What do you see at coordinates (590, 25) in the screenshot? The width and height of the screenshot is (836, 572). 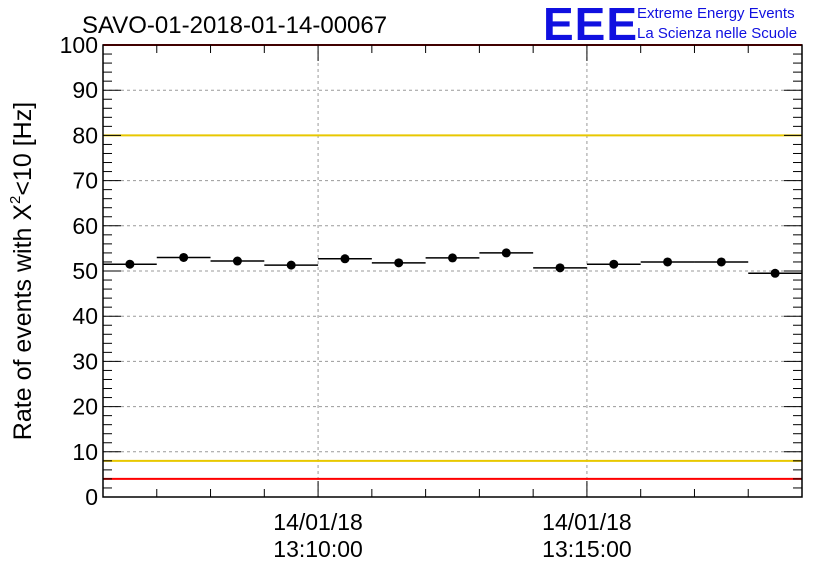 I see `eee-logo-mark: EEE` at bounding box center [590, 25].